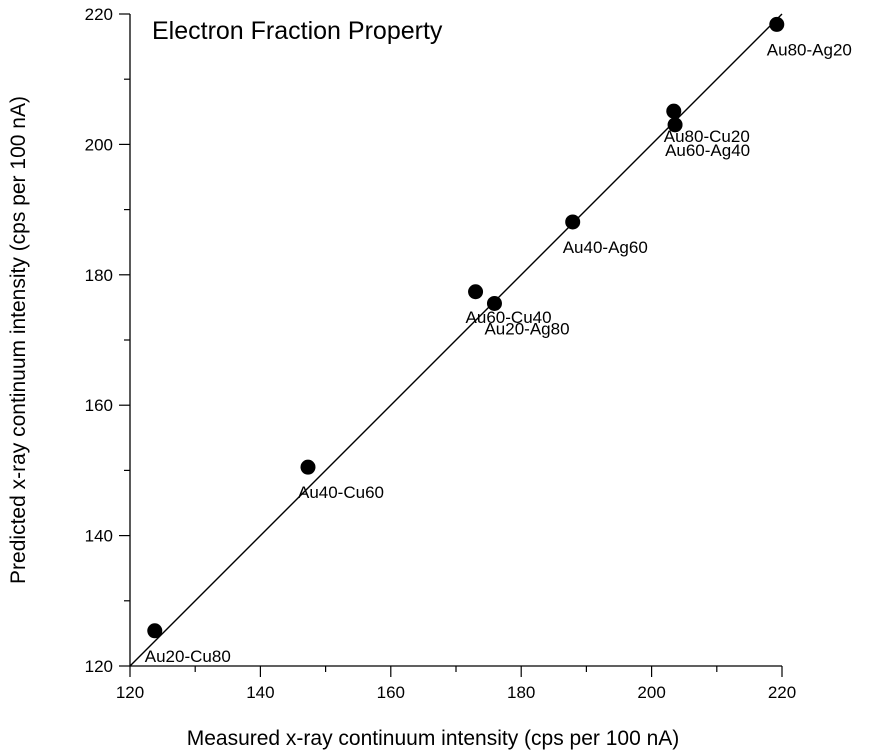  I want to click on x-tick-label: 140, so click(260, 692).